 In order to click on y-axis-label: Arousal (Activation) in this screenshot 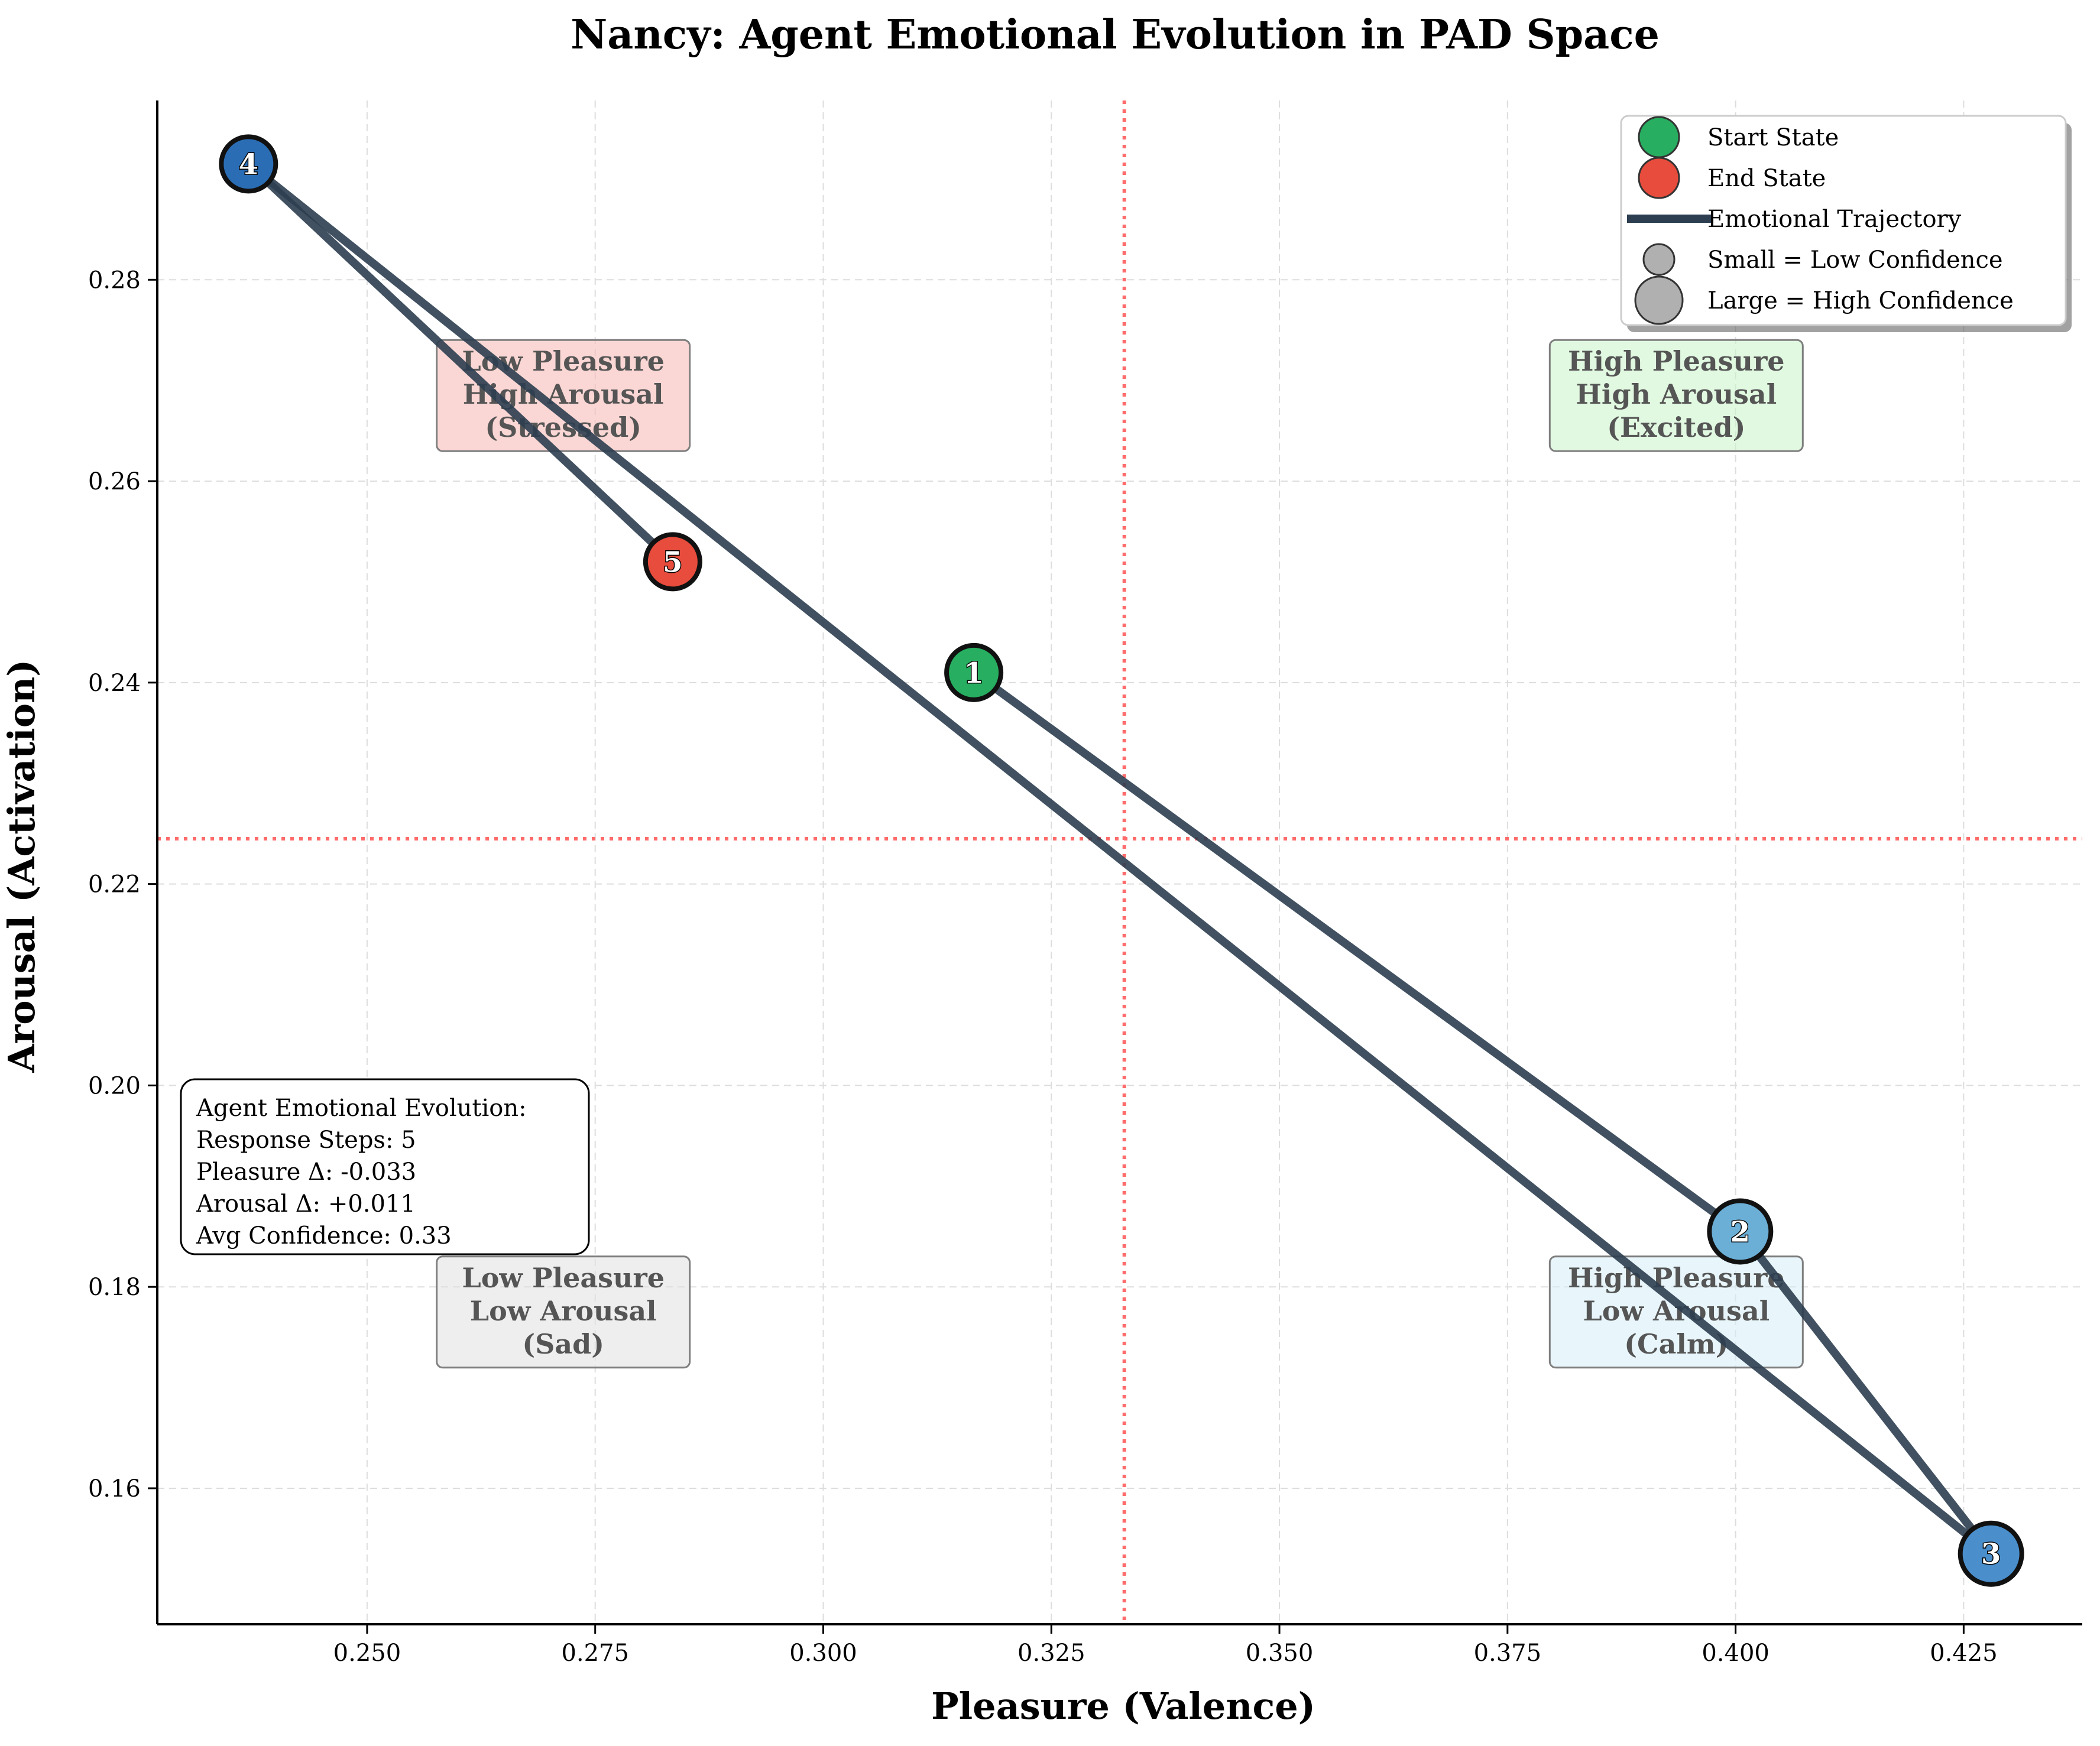, I will do `click(22, 866)`.